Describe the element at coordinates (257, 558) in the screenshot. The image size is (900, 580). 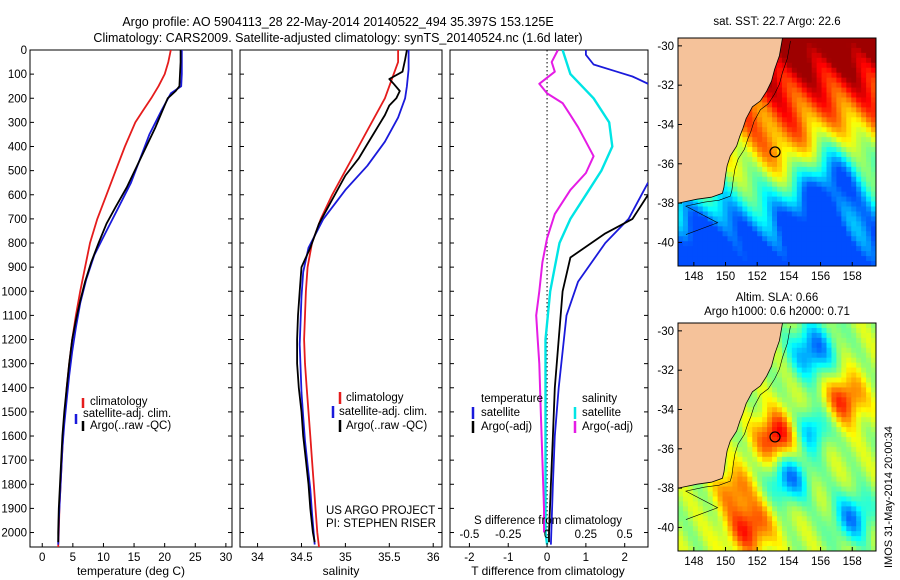
I see `salinity-xtick-label: 34` at that location.